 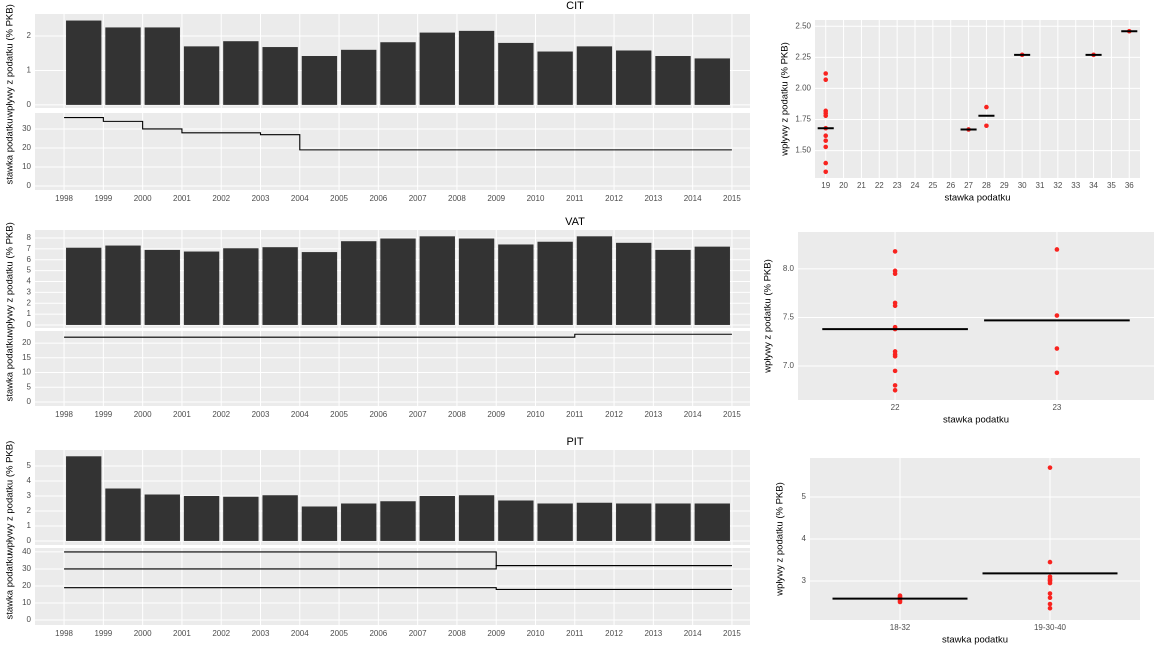 I want to click on y-tick-label: 8, so click(x=29, y=237).